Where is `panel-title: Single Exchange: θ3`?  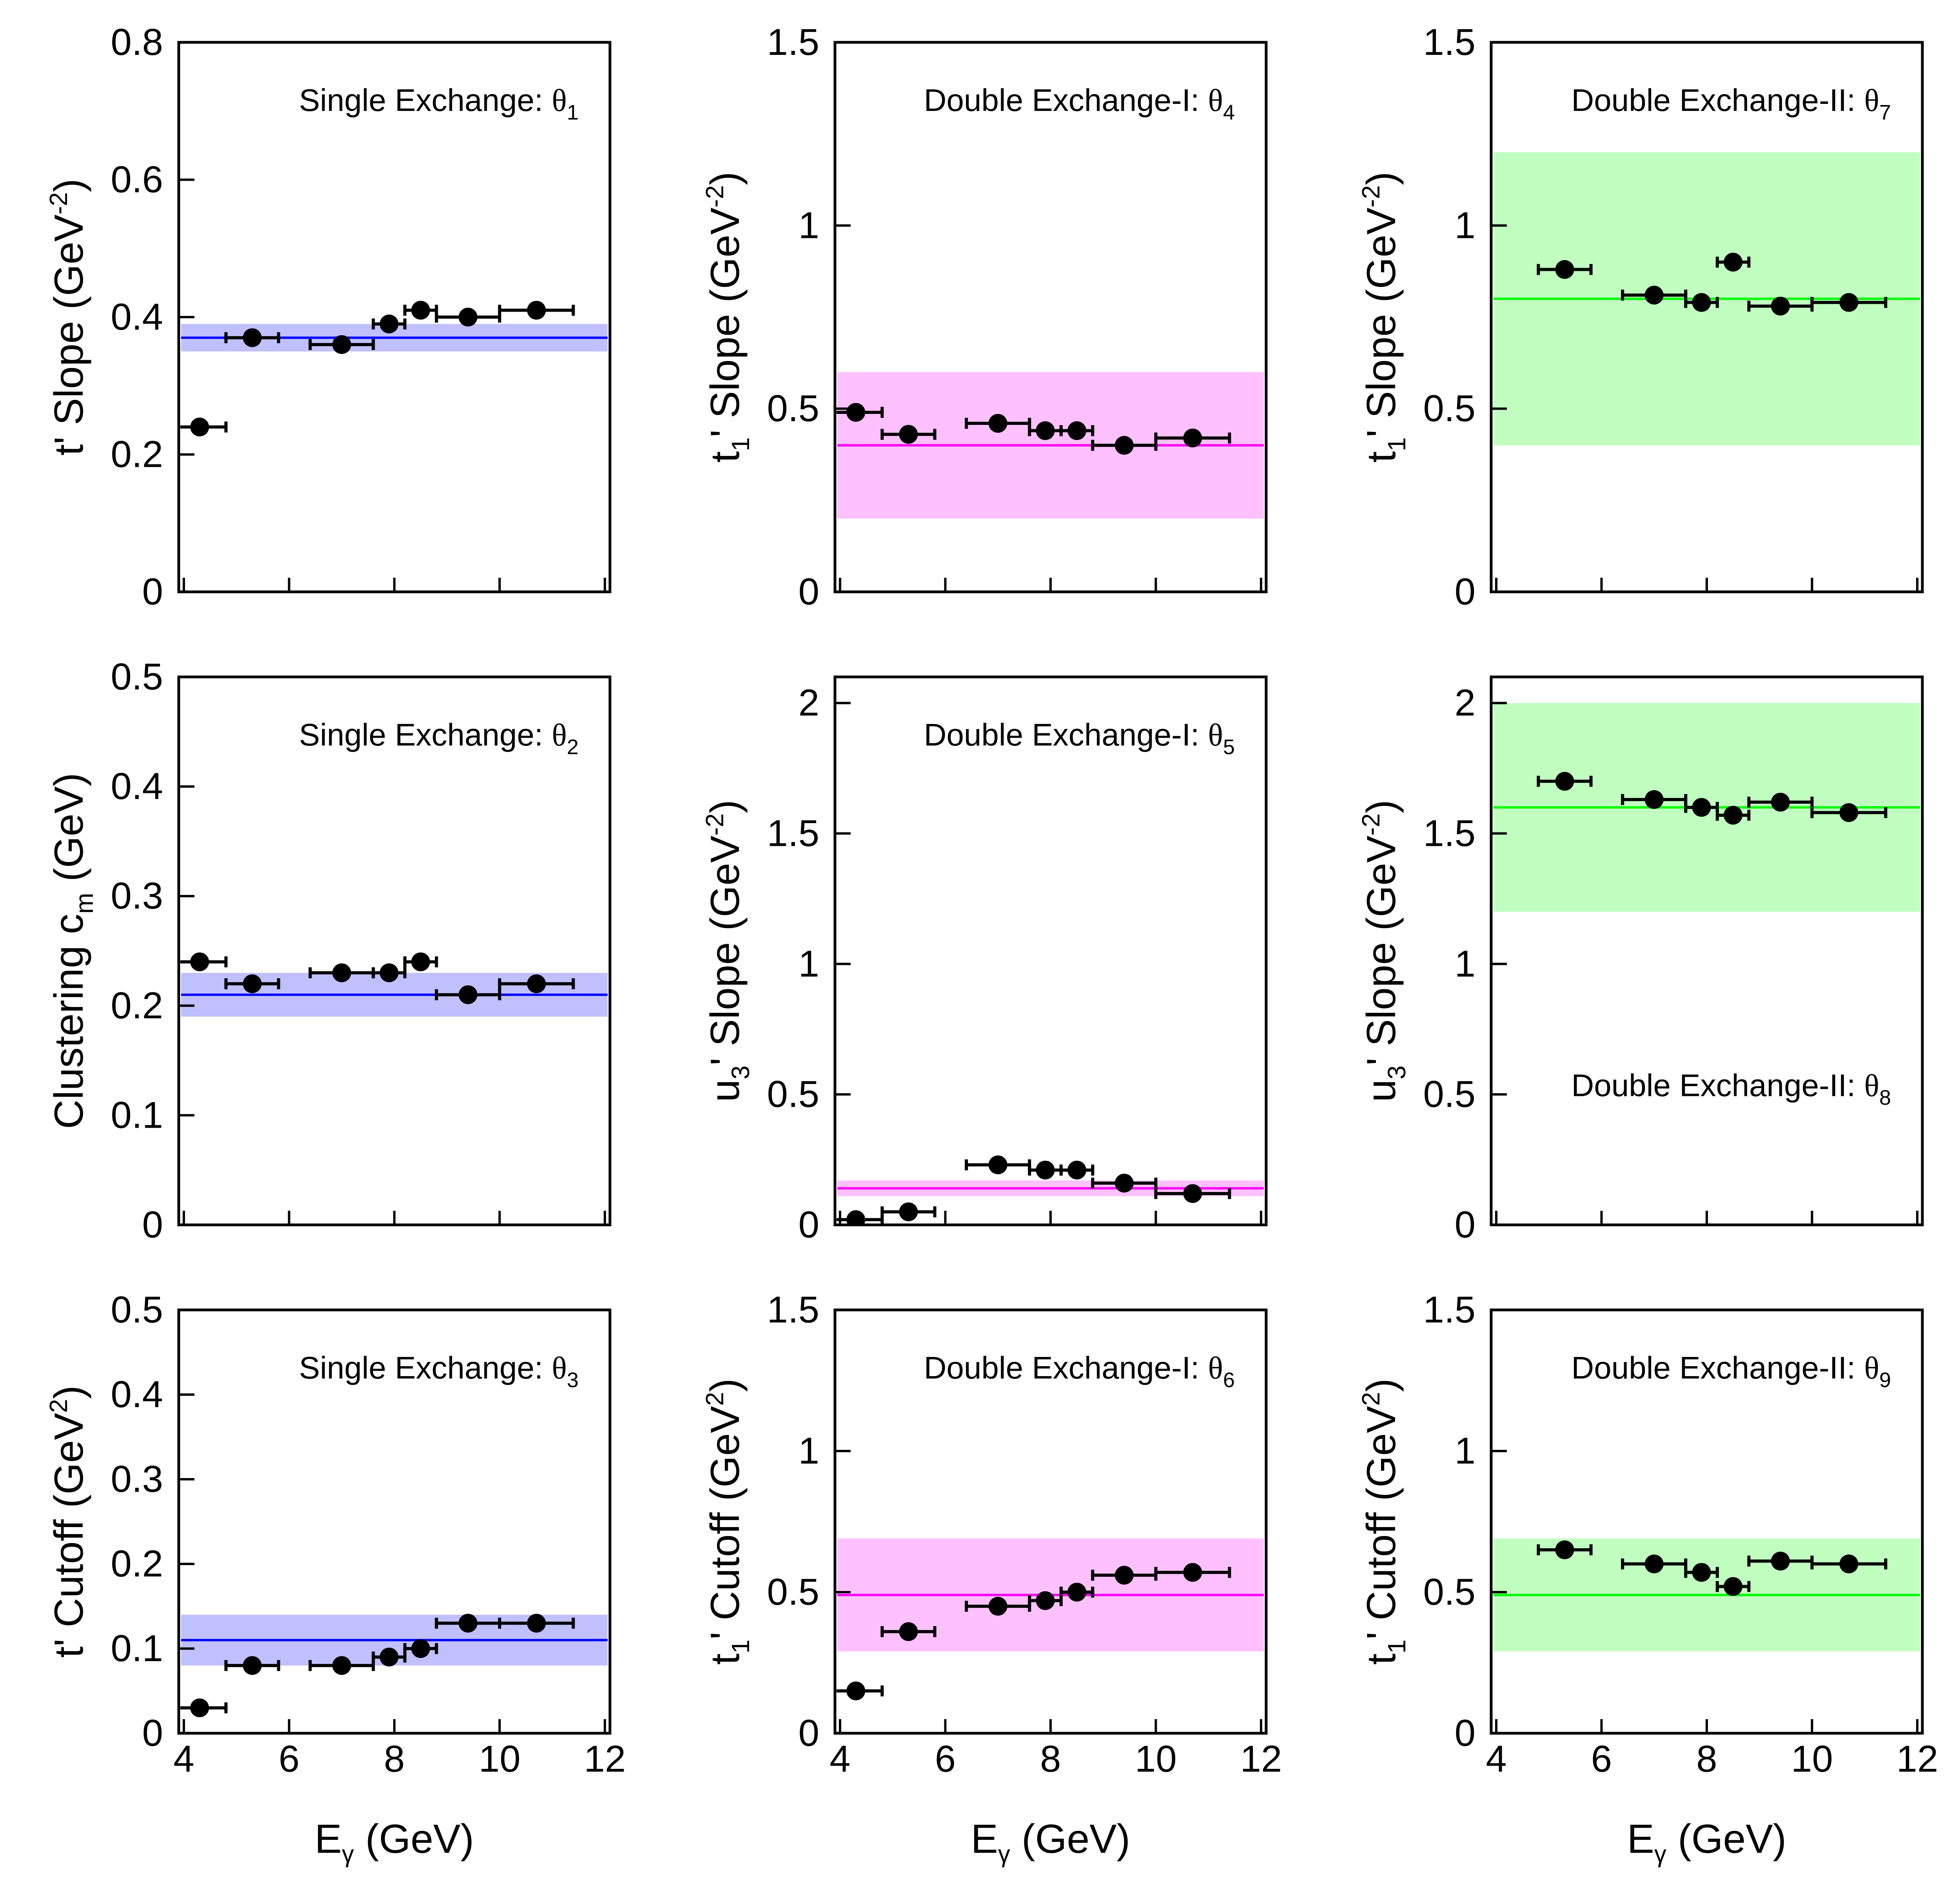
panel-title: Single Exchange: θ3 is located at coordinates (439, 1371).